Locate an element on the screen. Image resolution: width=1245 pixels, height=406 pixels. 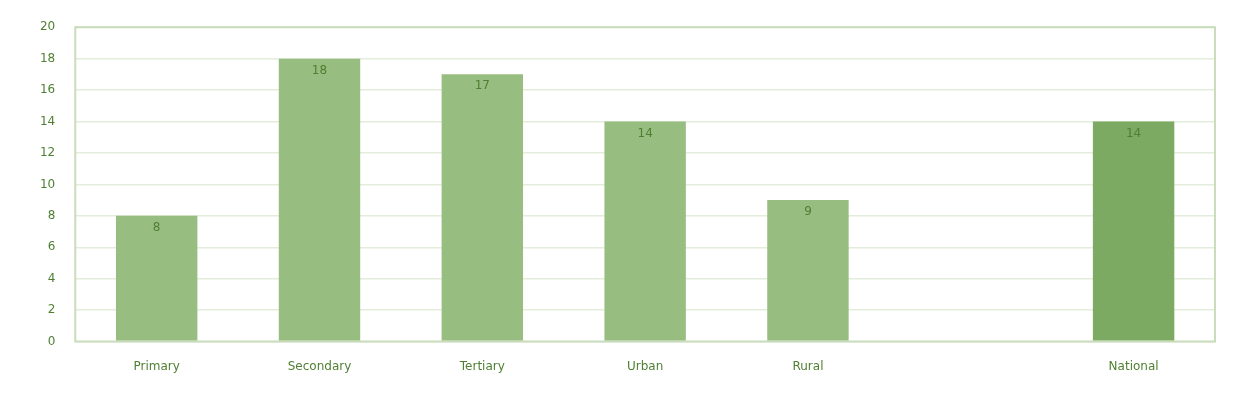
y-tick-label: 20 is located at coordinates (47, 26).